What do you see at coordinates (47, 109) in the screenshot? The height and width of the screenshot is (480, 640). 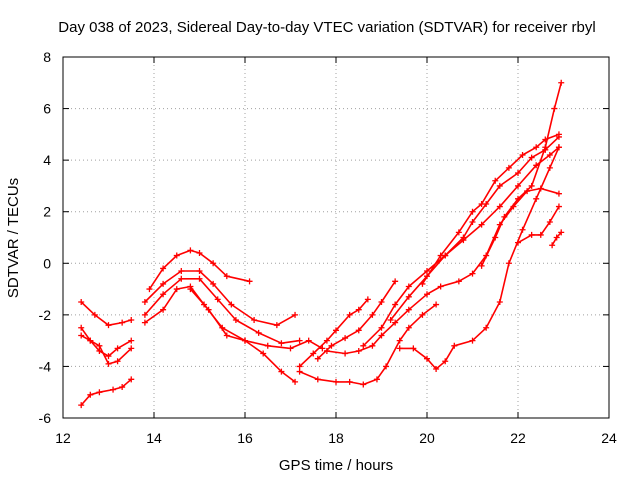 I see `y-tick-label: 6` at bounding box center [47, 109].